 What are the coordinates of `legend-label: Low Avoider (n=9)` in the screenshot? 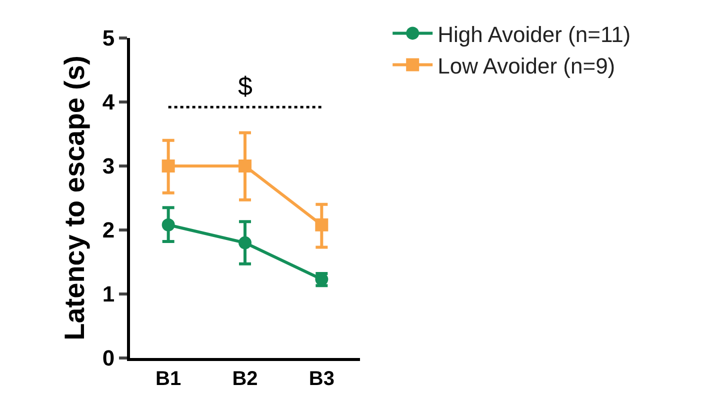 It's located at (527, 65).